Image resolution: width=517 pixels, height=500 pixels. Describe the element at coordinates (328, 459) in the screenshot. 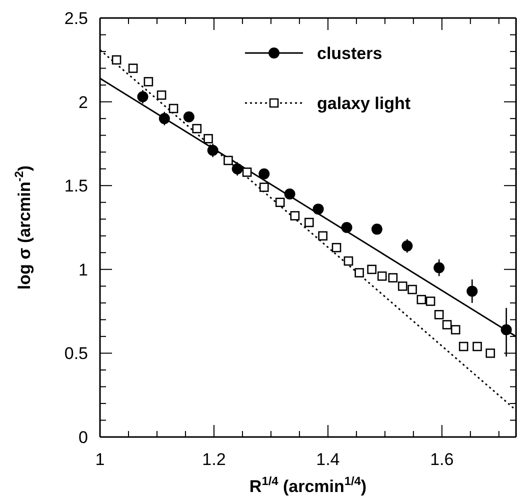

I see `x-tick-label: 1.4` at that location.